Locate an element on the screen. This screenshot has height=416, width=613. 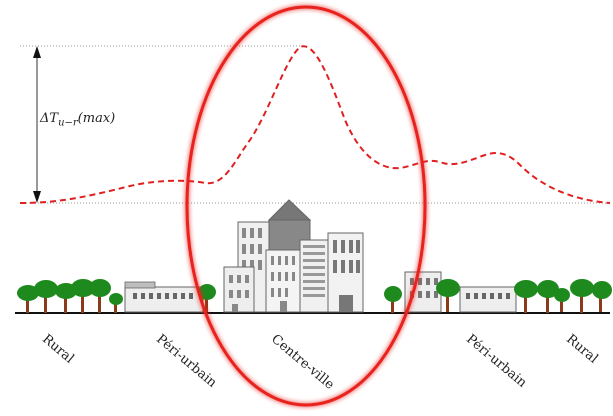
delta-label-subscript: u−r is located at coordinates (68, 123).